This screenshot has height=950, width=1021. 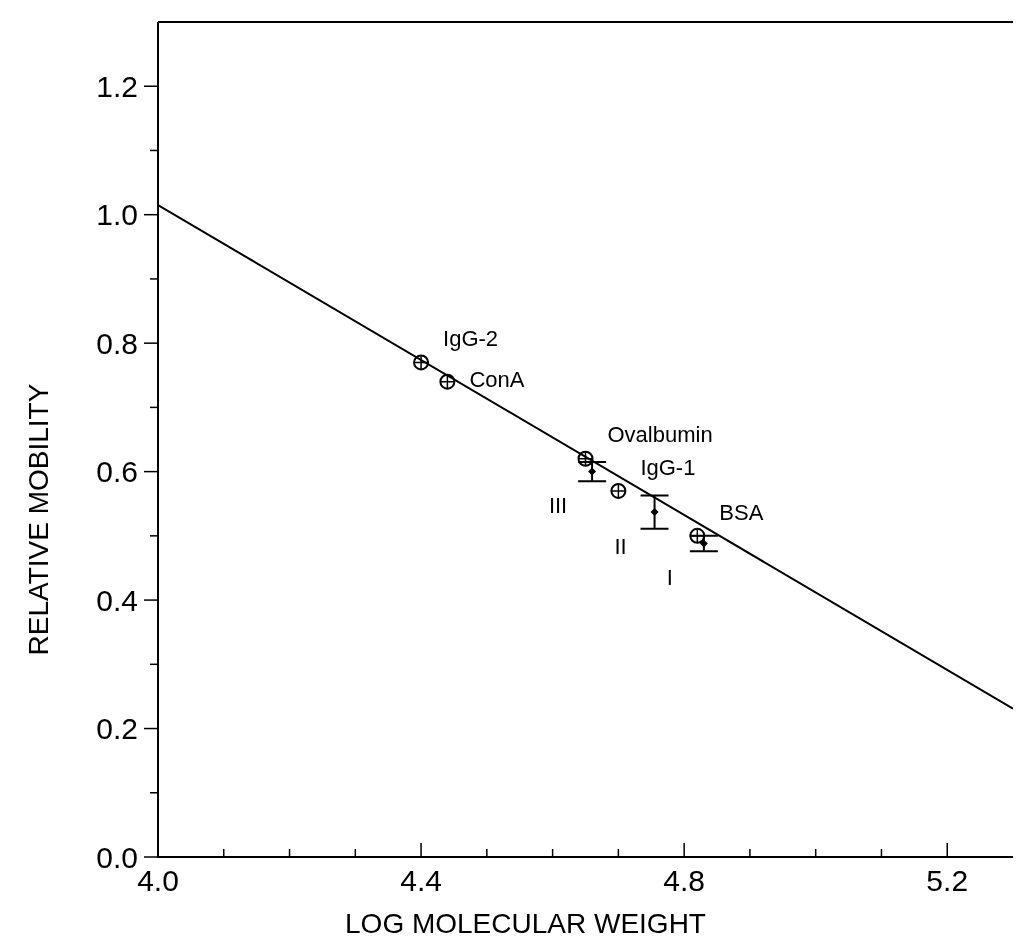 What do you see at coordinates (117, 215) in the screenshot?
I see `y-tick-label: 1.0` at bounding box center [117, 215].